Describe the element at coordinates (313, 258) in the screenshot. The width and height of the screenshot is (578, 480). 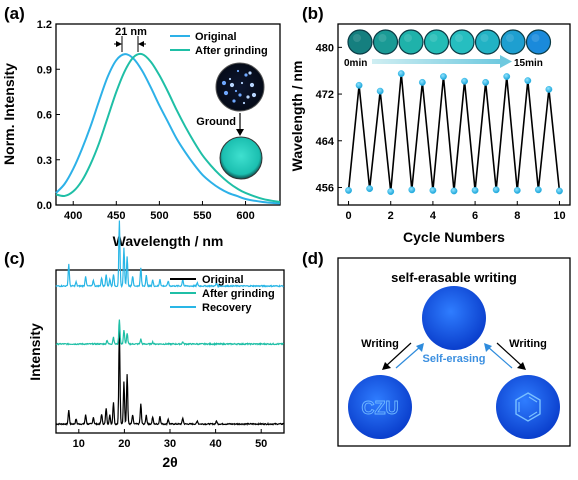
I see `panel-d-label: (d)` at that location.